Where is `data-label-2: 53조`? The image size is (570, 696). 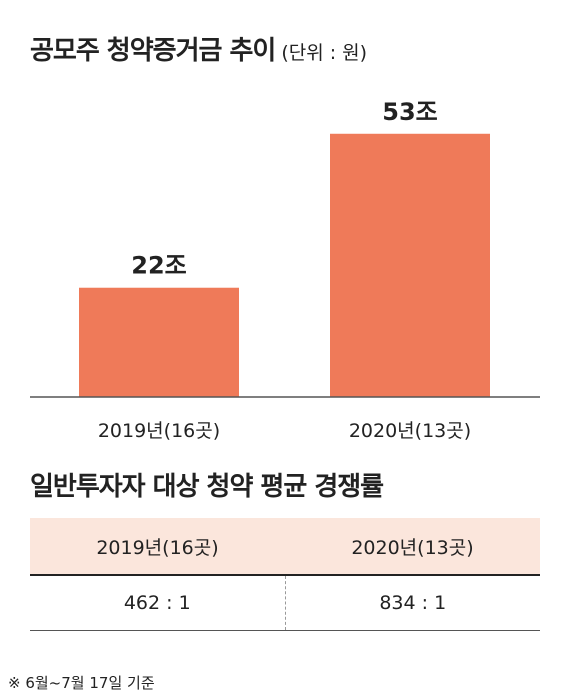
data-label-2: 53조 is located at coordinates (409, 112).